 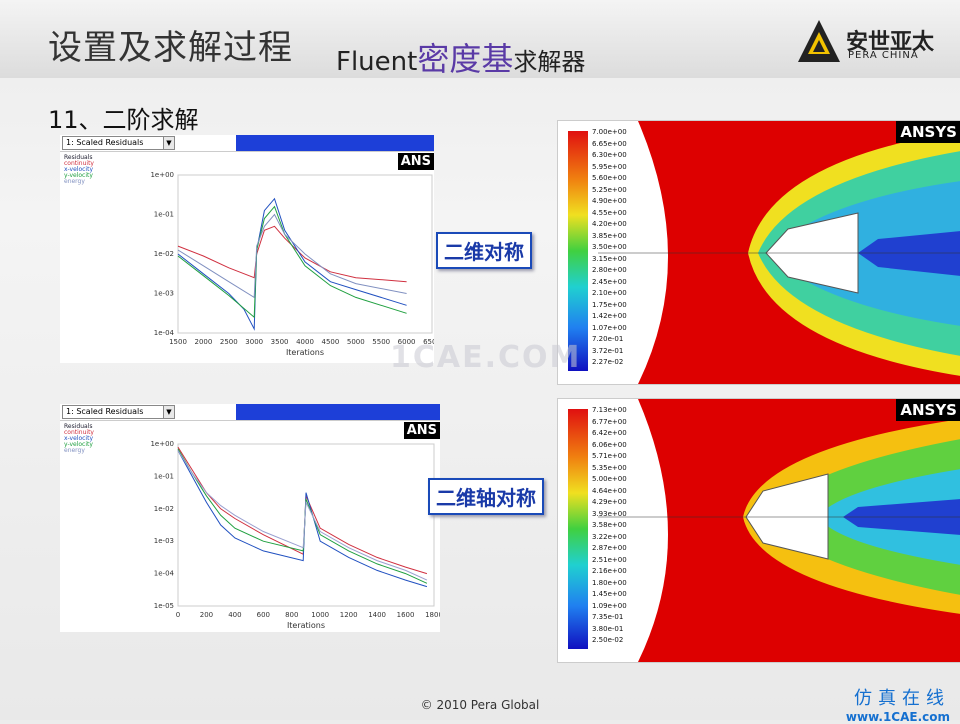 I want to click on x-tick-label: 1400, so click(x=377, y=615).